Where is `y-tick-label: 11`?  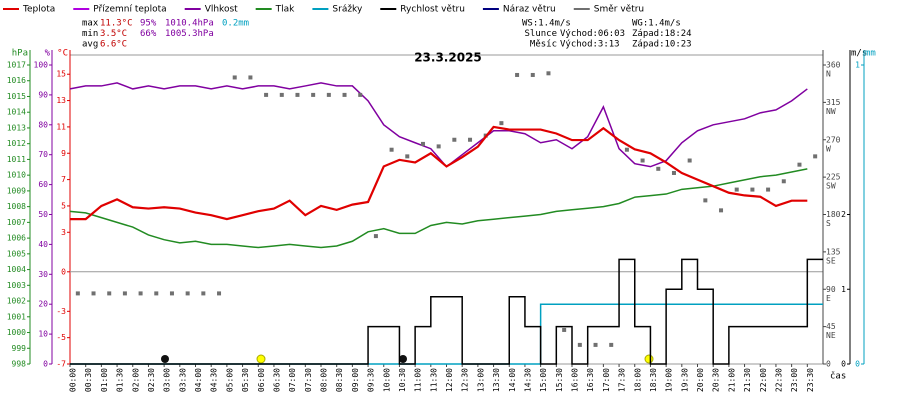 y-tick-label: 11 is located at coordinates (61, 126).